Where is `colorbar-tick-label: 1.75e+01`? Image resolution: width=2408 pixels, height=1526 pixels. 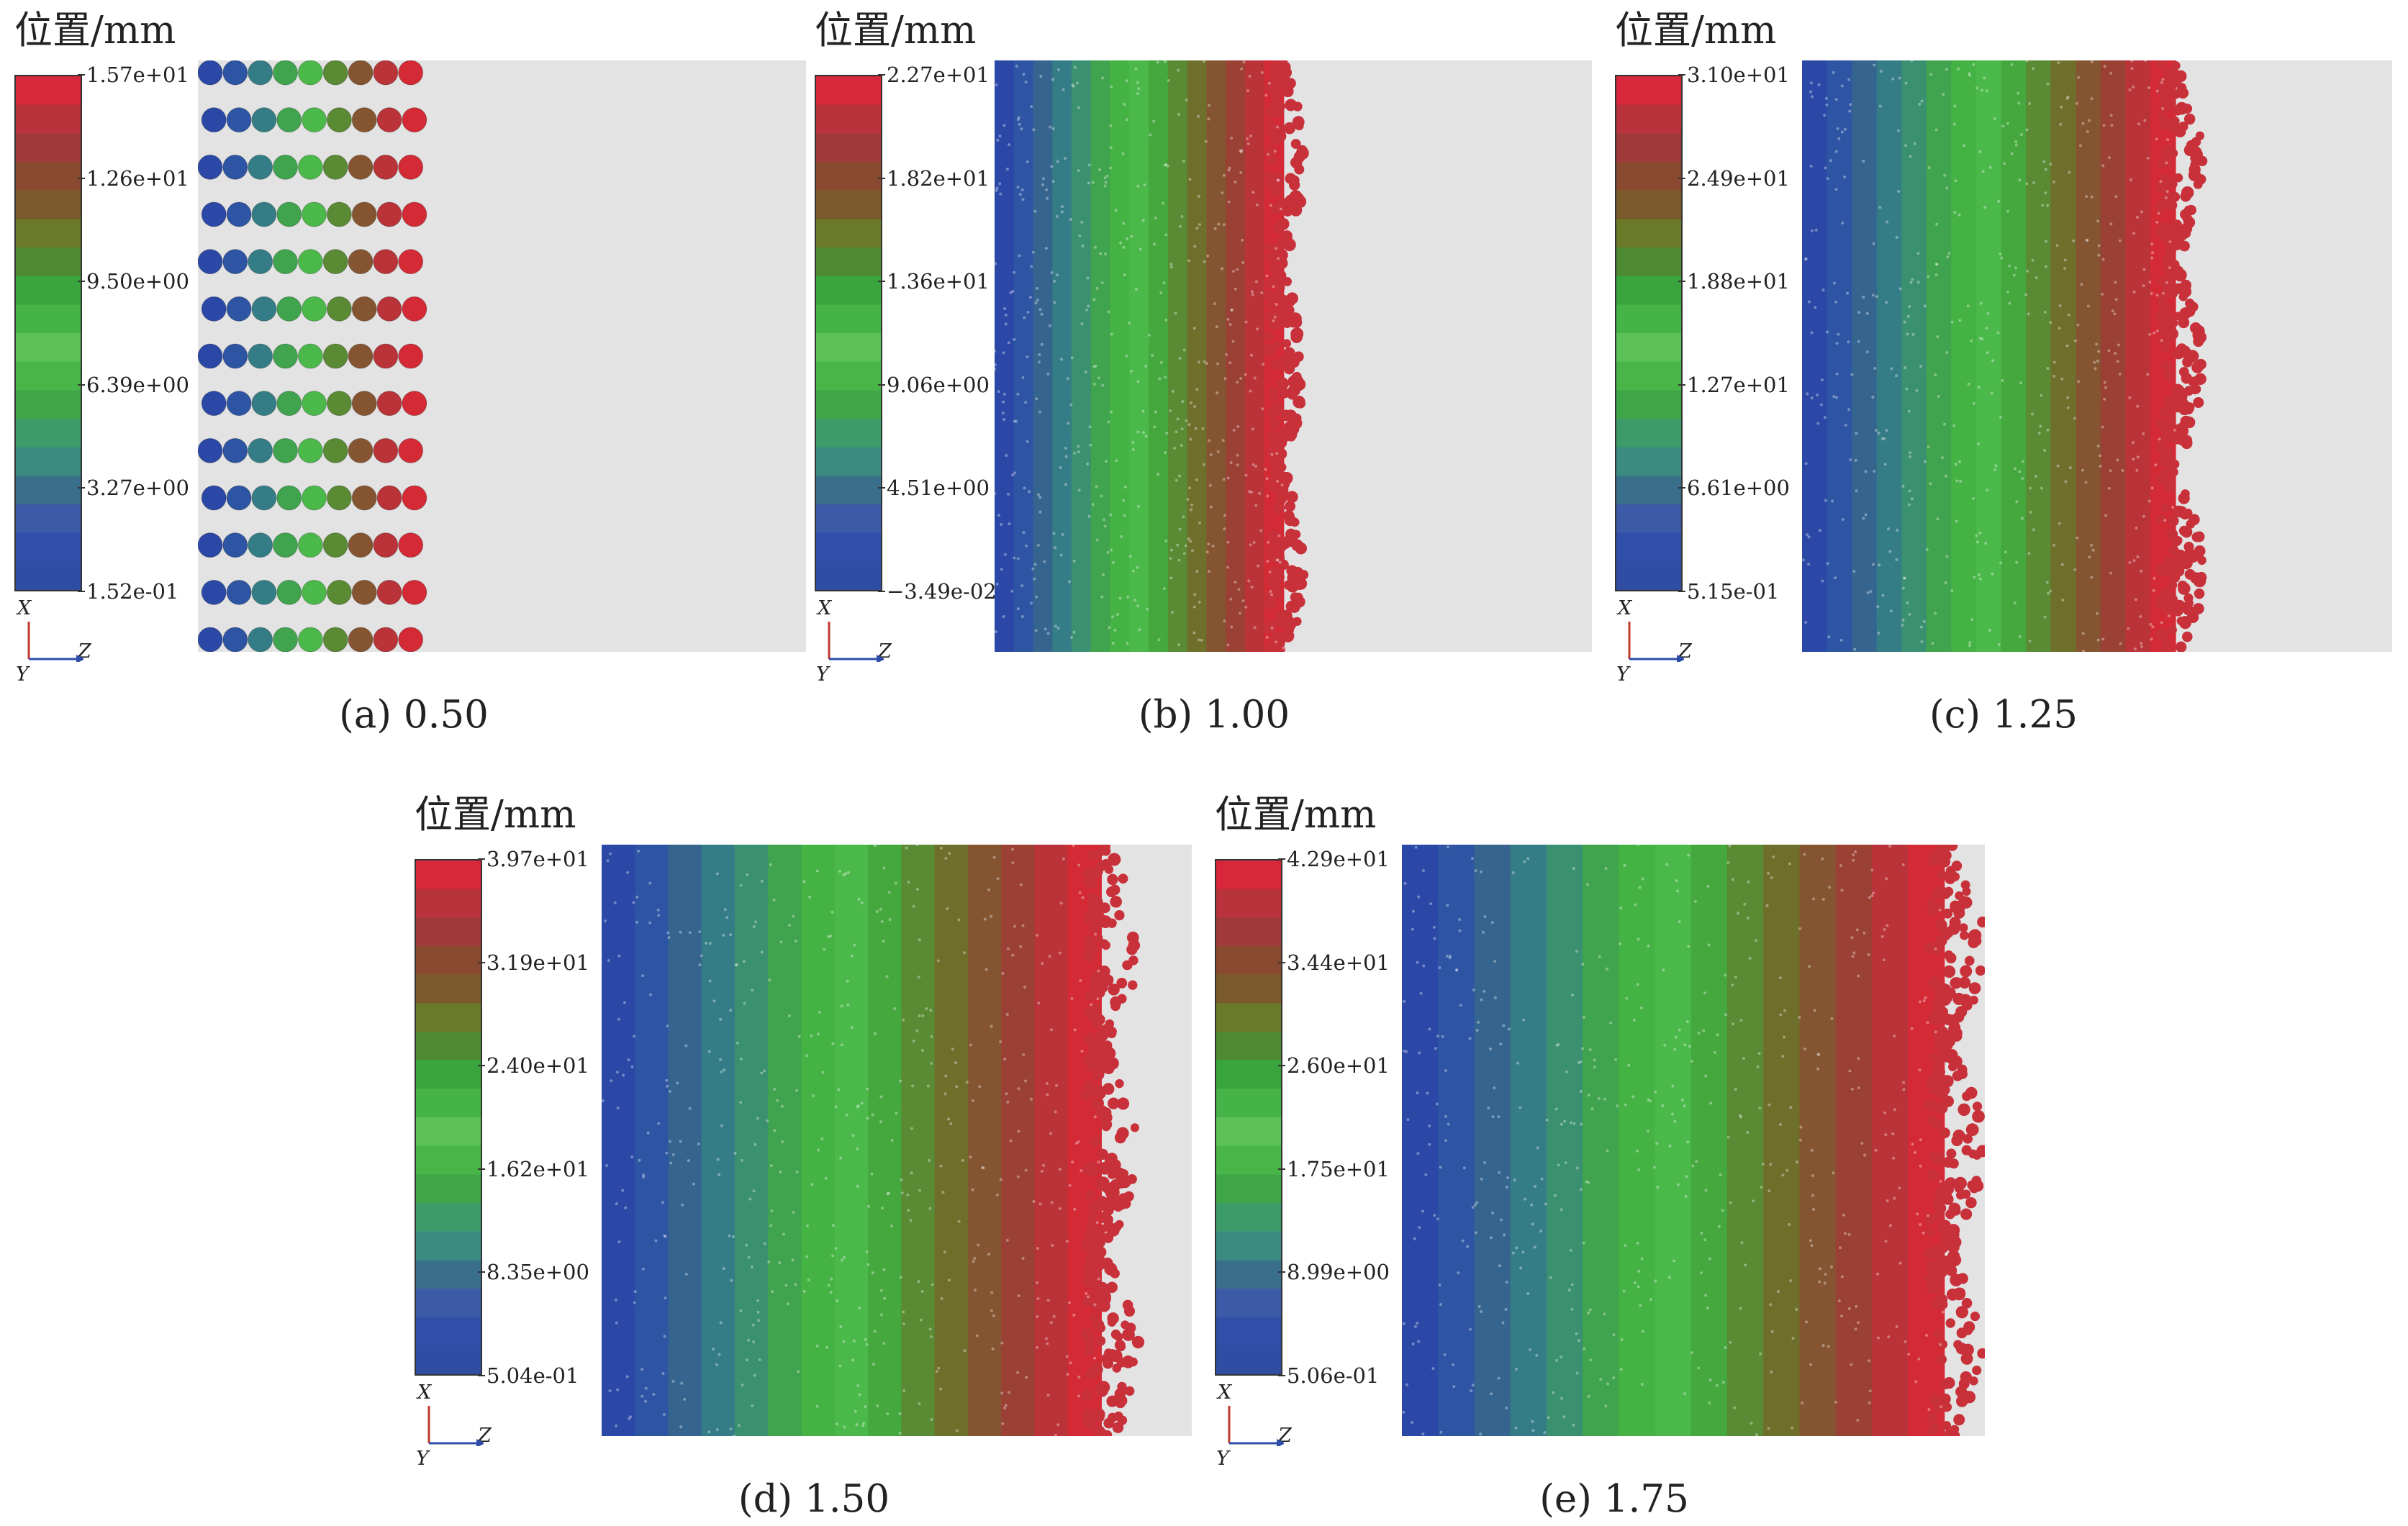
colorbar-tick-label: 1.75e+01 is located at coordinates (1338, 1168).